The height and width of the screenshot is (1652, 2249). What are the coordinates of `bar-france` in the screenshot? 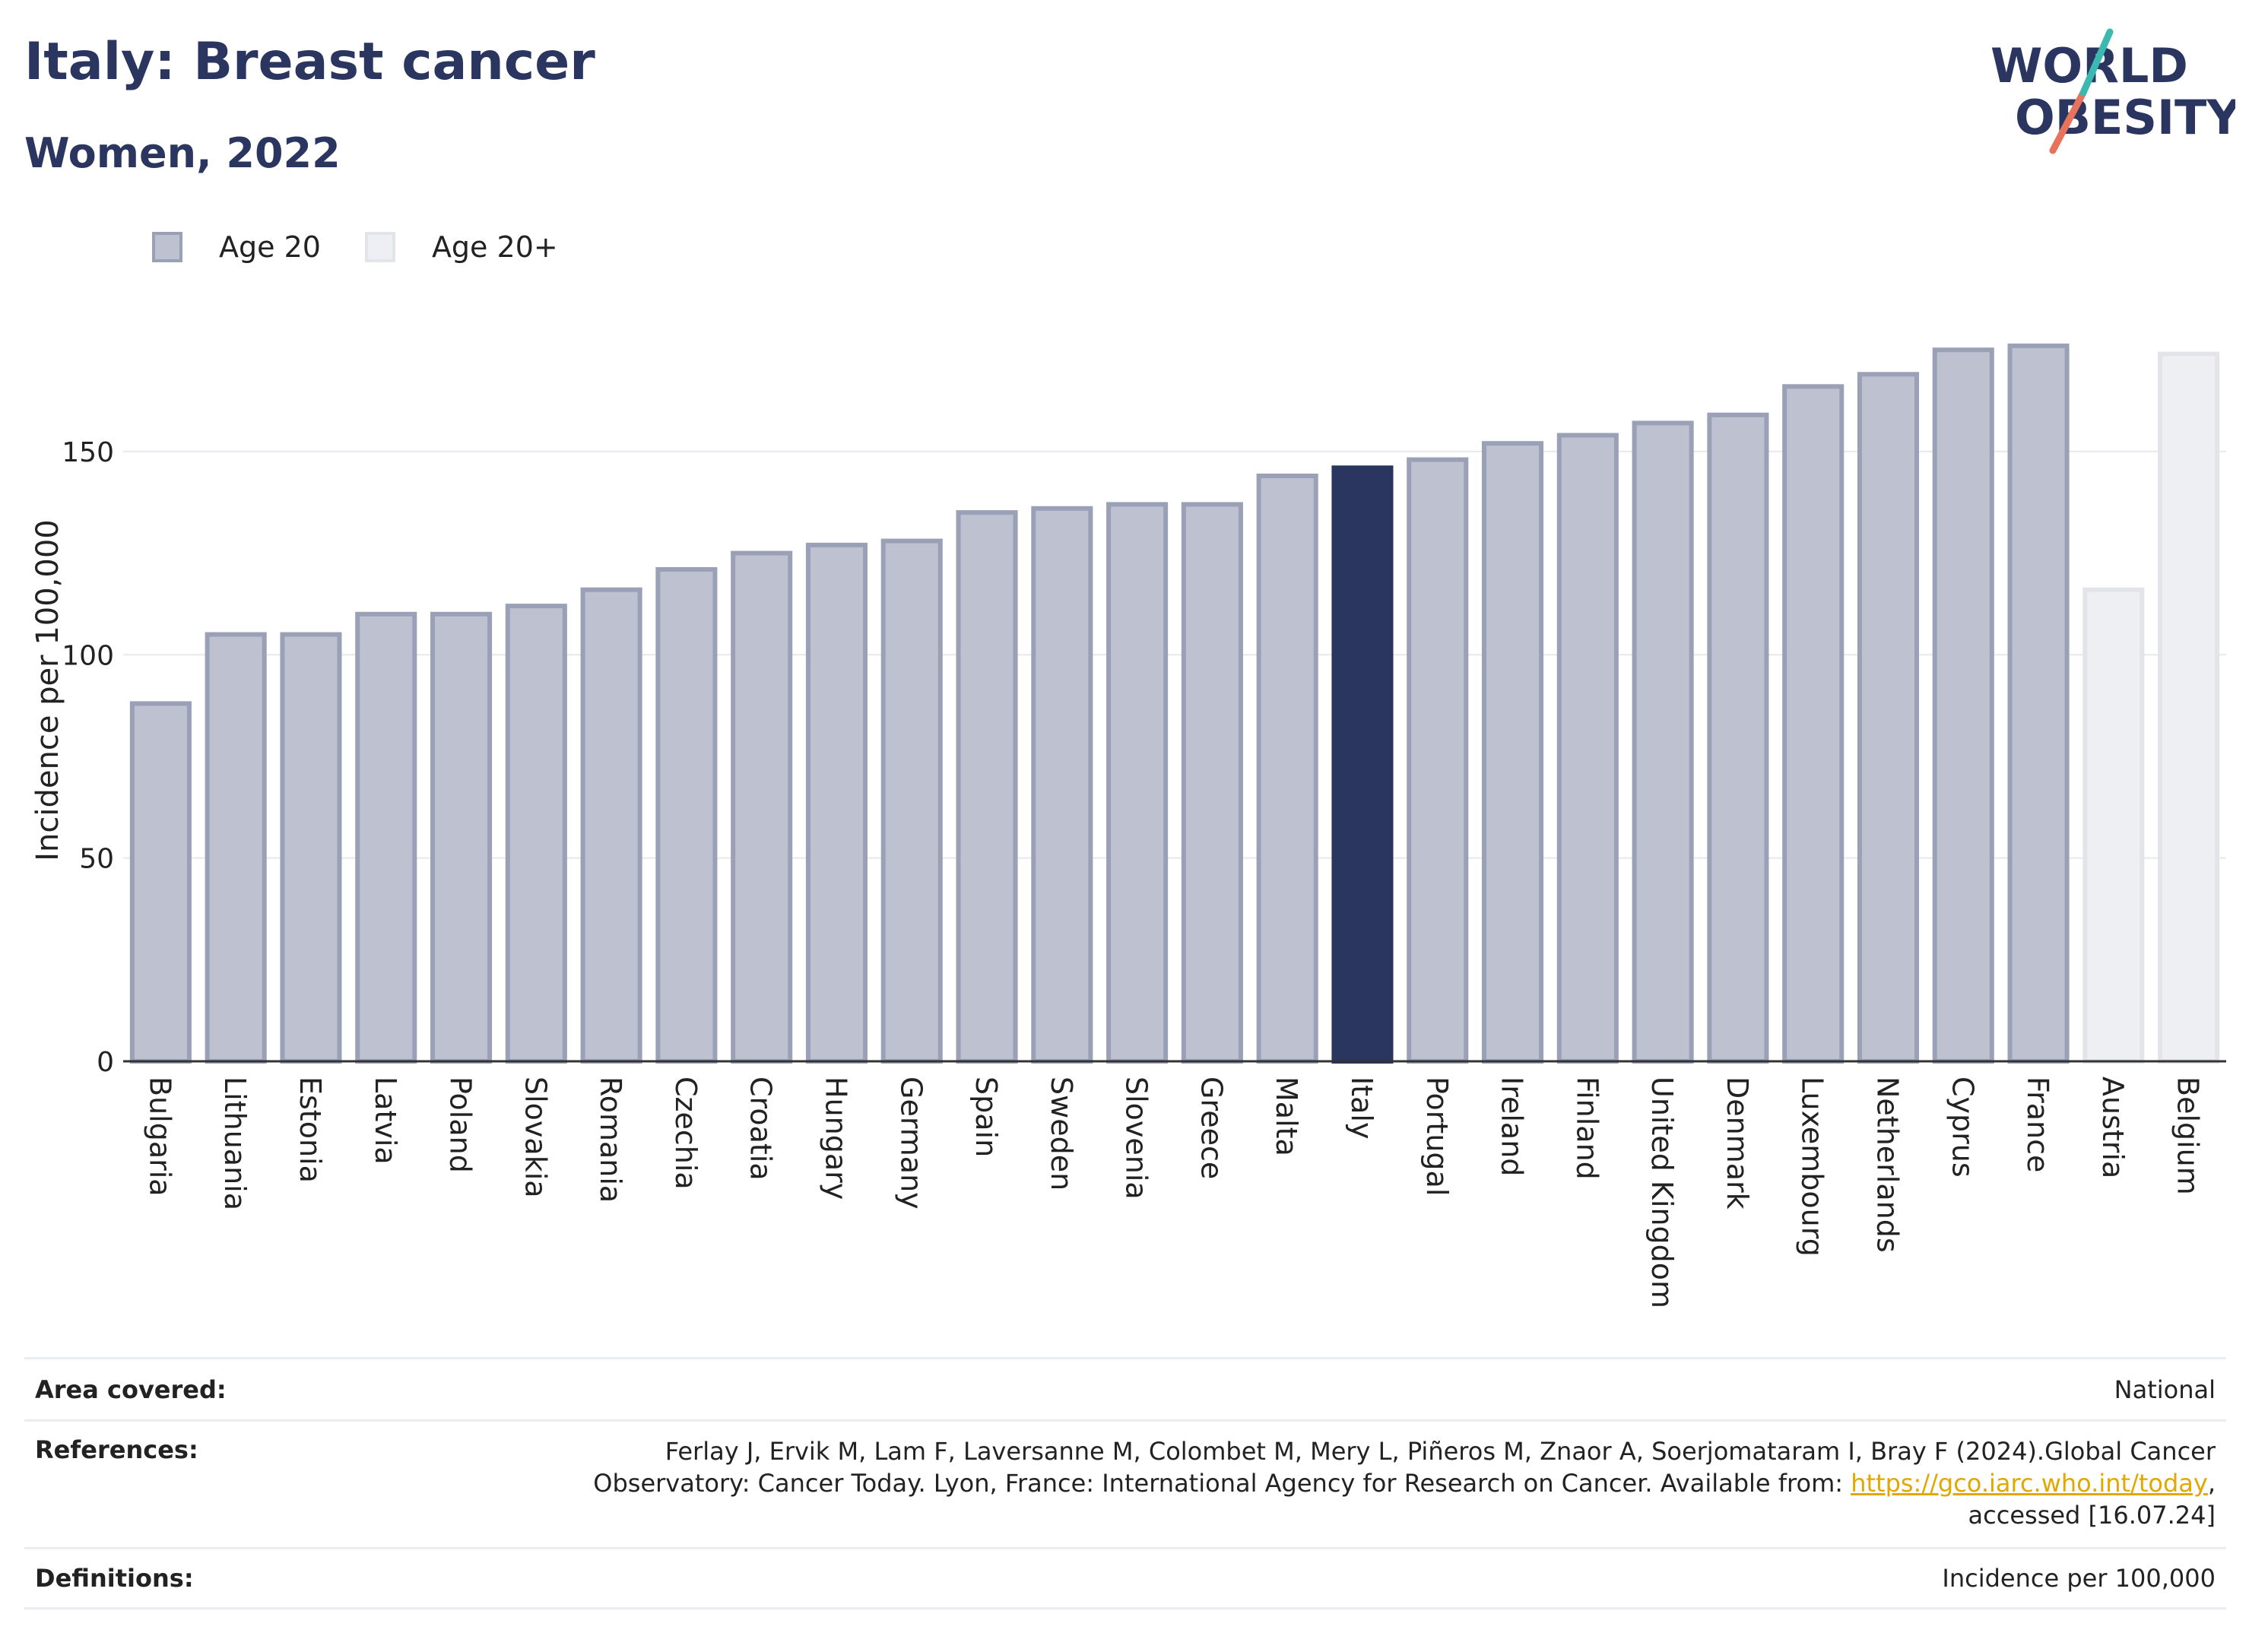 It's located at (2038, 703).